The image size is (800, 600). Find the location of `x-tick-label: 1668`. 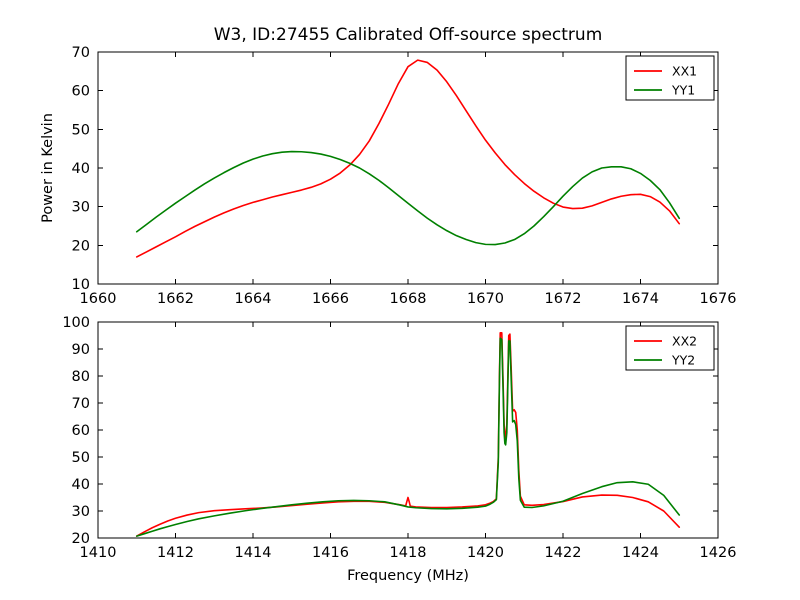

x-tick-label: 1668 is located at coordinates (408, 299).